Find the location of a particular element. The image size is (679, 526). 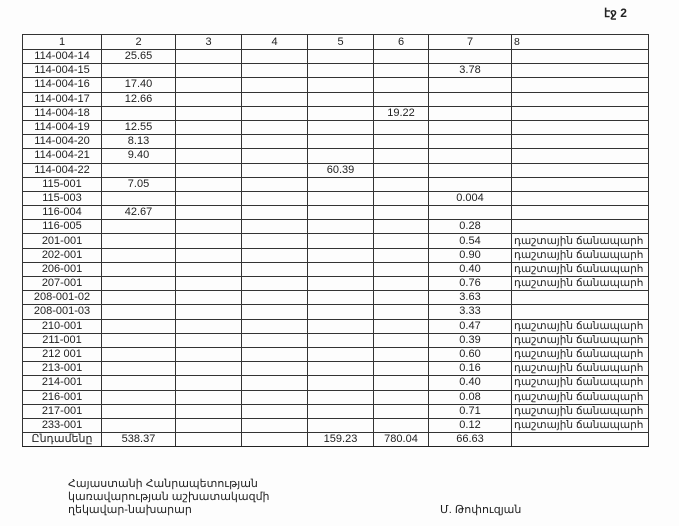

cell-col-6: 6 is located at coordinates (401, 42).